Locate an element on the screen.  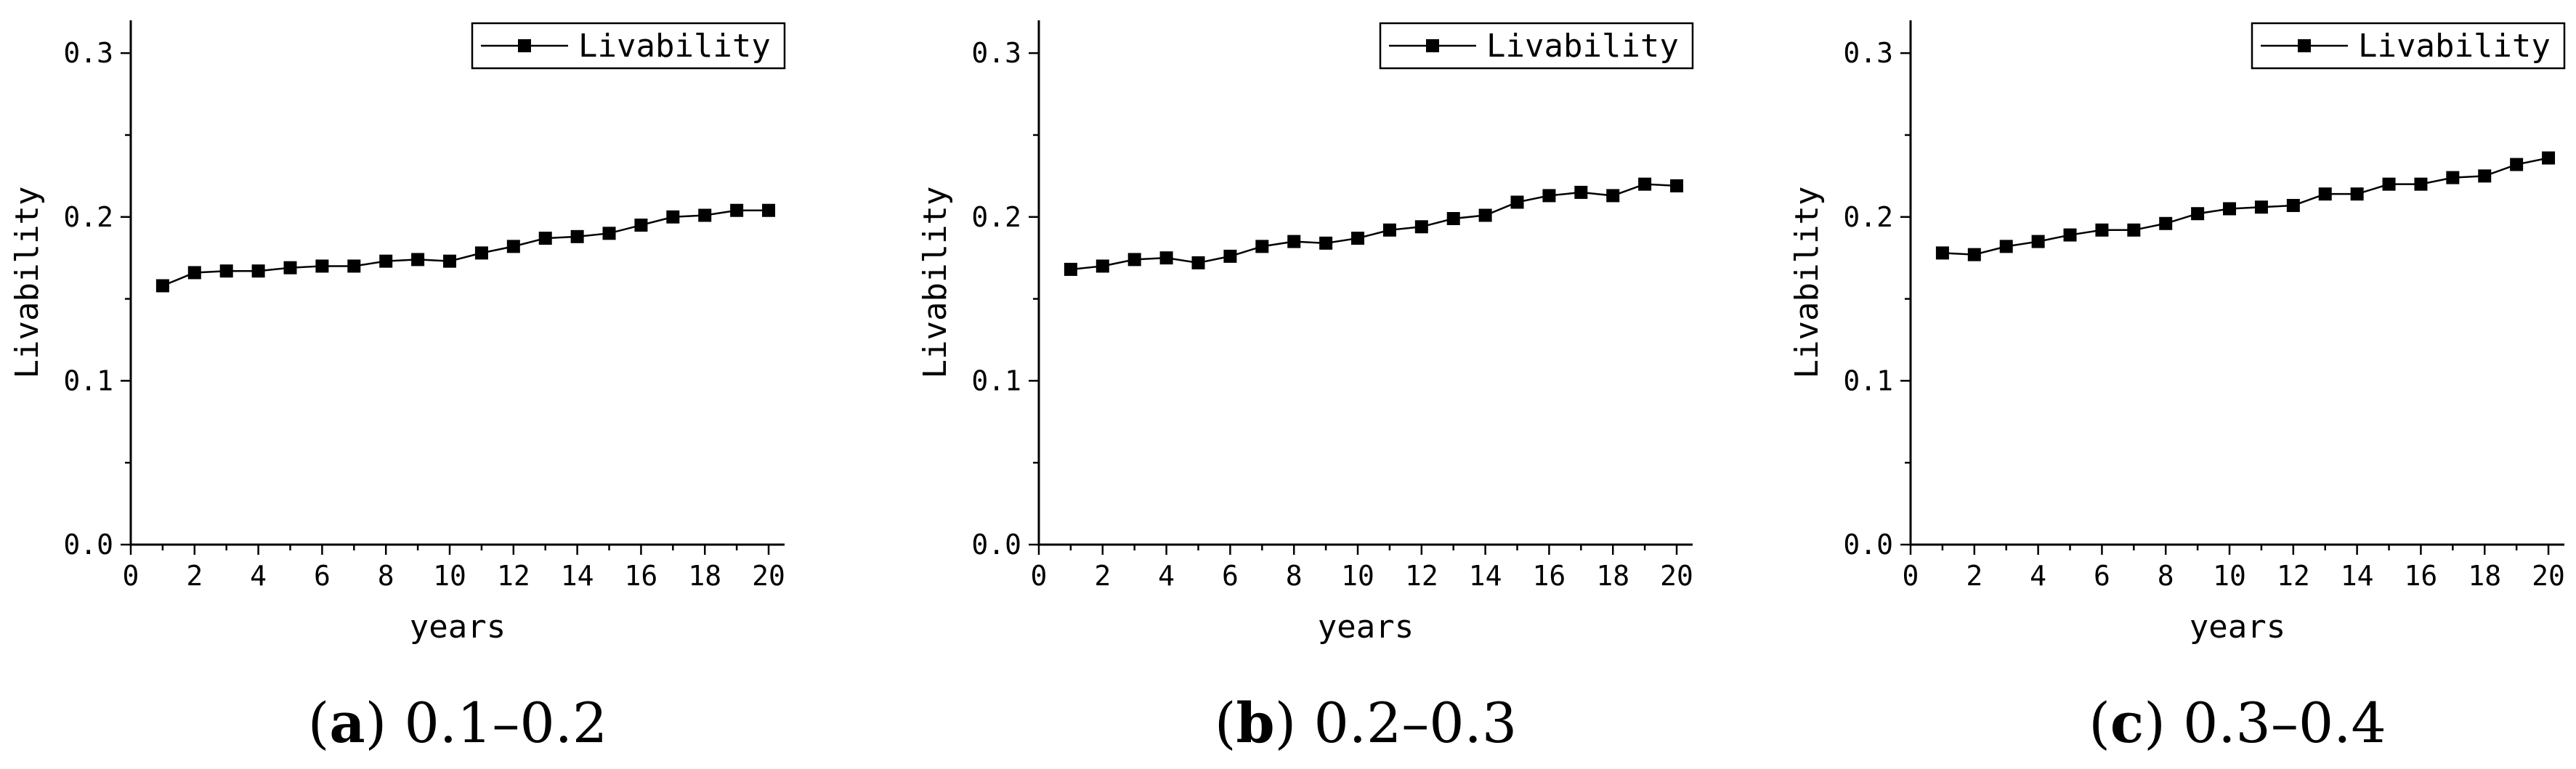
x-tick-label: 0 is located at coordinates (1039, 576).